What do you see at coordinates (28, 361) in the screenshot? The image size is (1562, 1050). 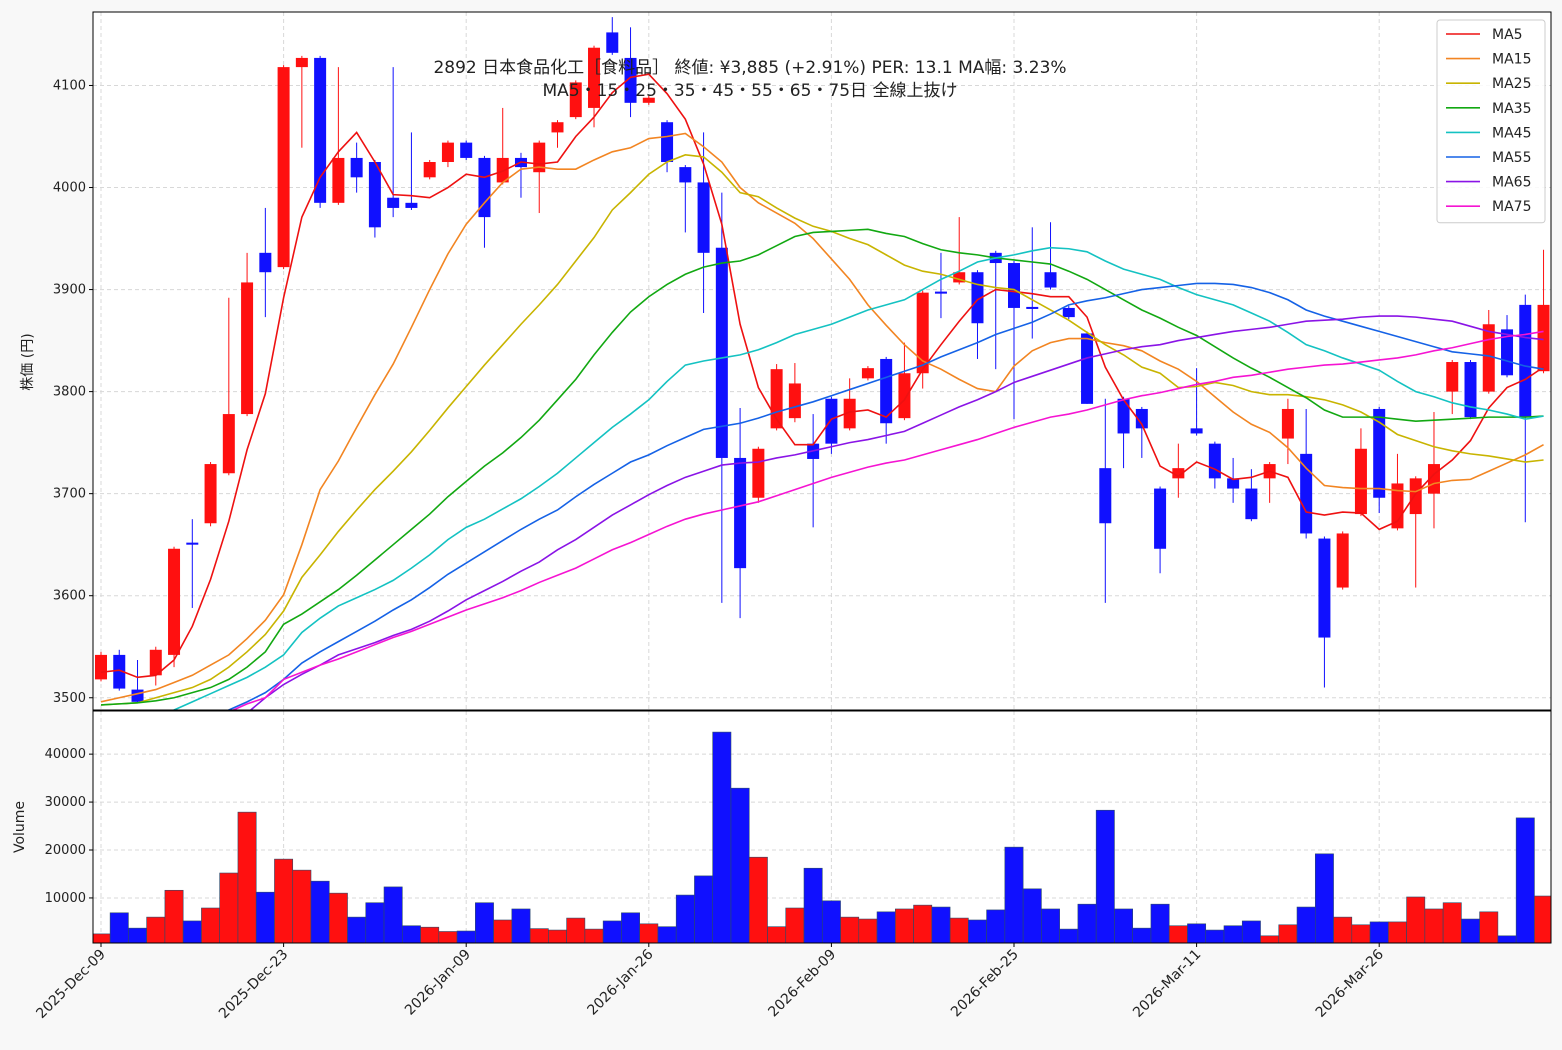 I see `y-axis-label: 株価 (円)` at bounding box center [28, 361].